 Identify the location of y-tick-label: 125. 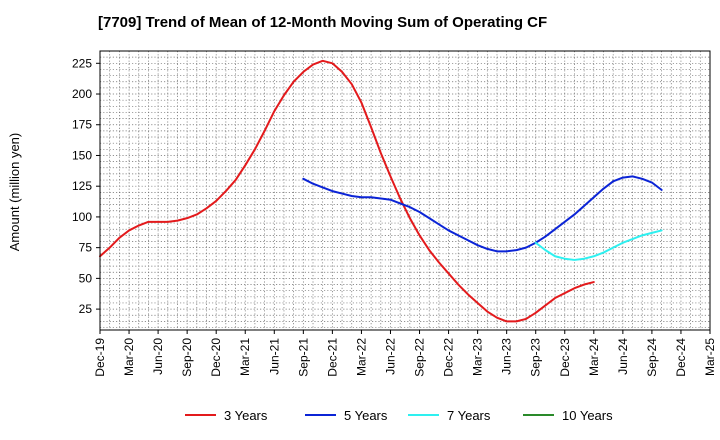
(82, 186).